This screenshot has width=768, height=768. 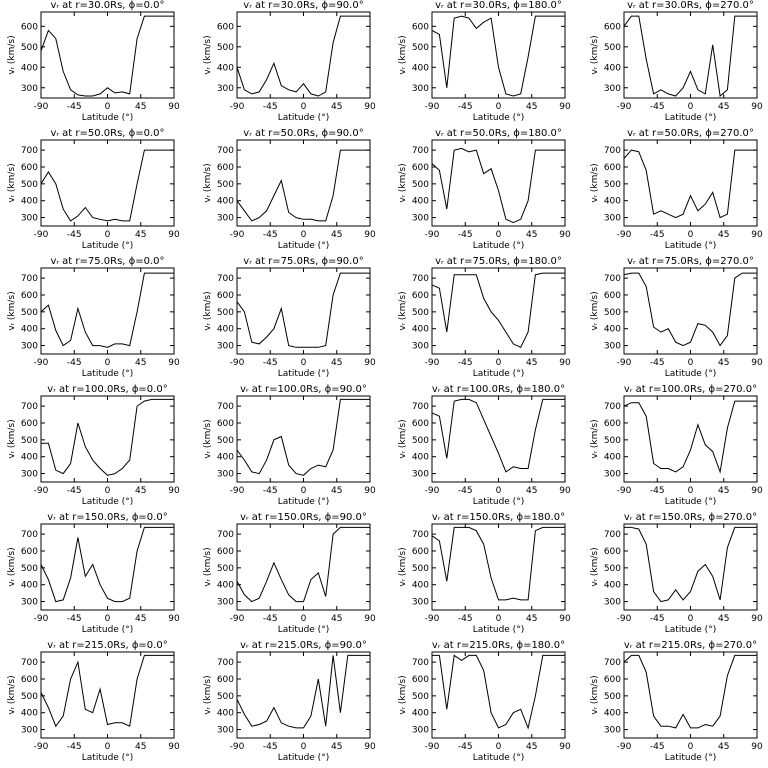 What do you see at coordinates (498, 133) in the screenshot?
I see `chart-title: vᵣ at r=50.0Rs, ϕ=180.0°` at bounding box center [498, 133].